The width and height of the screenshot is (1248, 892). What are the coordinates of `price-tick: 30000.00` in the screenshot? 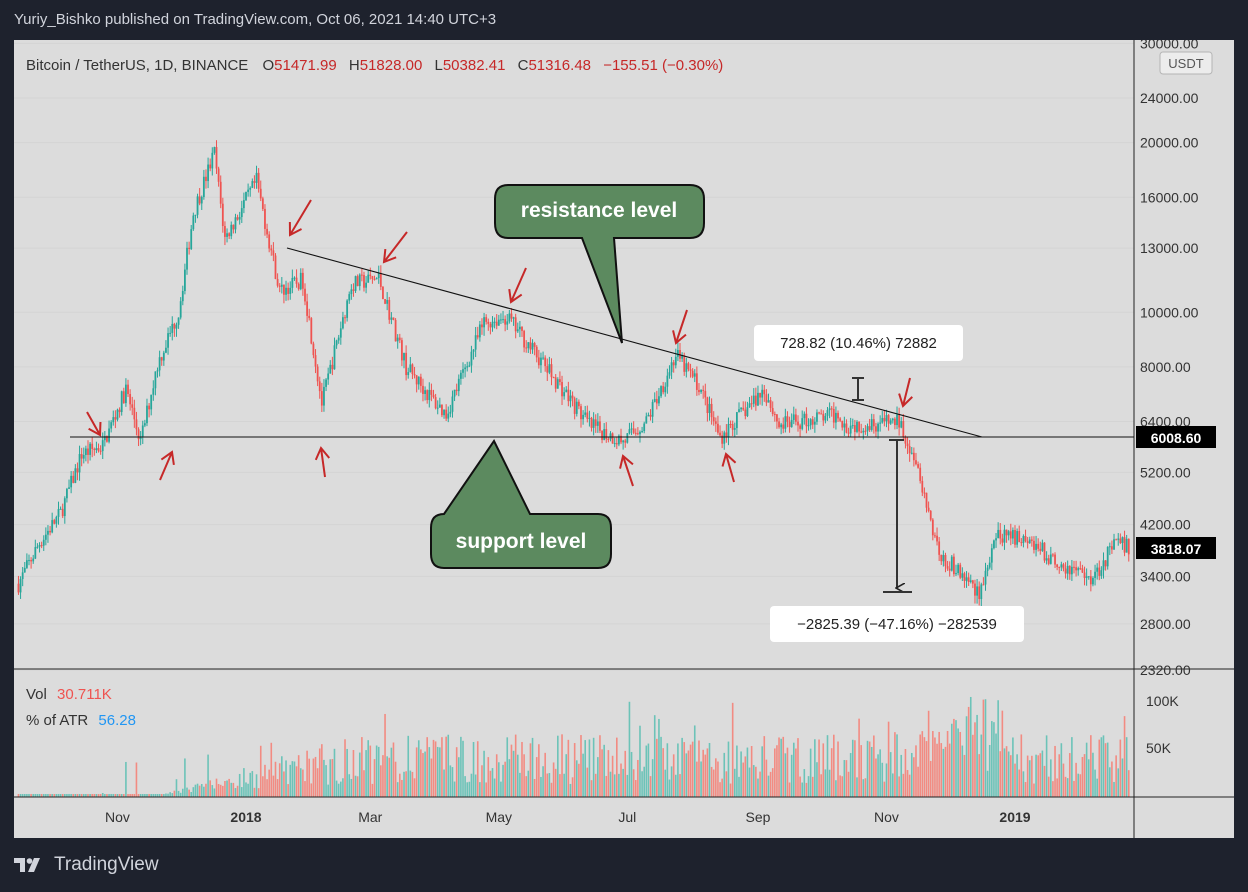 It's located at (1169, 45).